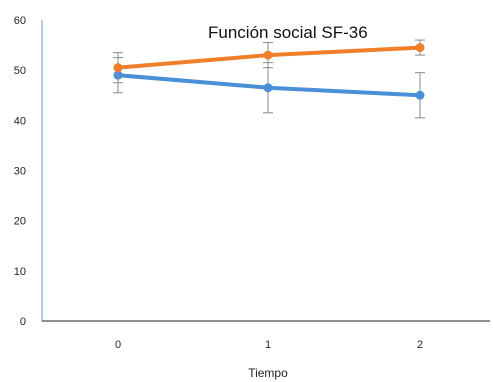 The height and width of the screenshot is (382, 493). What do you see at coordinates (20, 71) in the screenshot?
I see `y-tick-label: 50` at bounding box center [20, 71].